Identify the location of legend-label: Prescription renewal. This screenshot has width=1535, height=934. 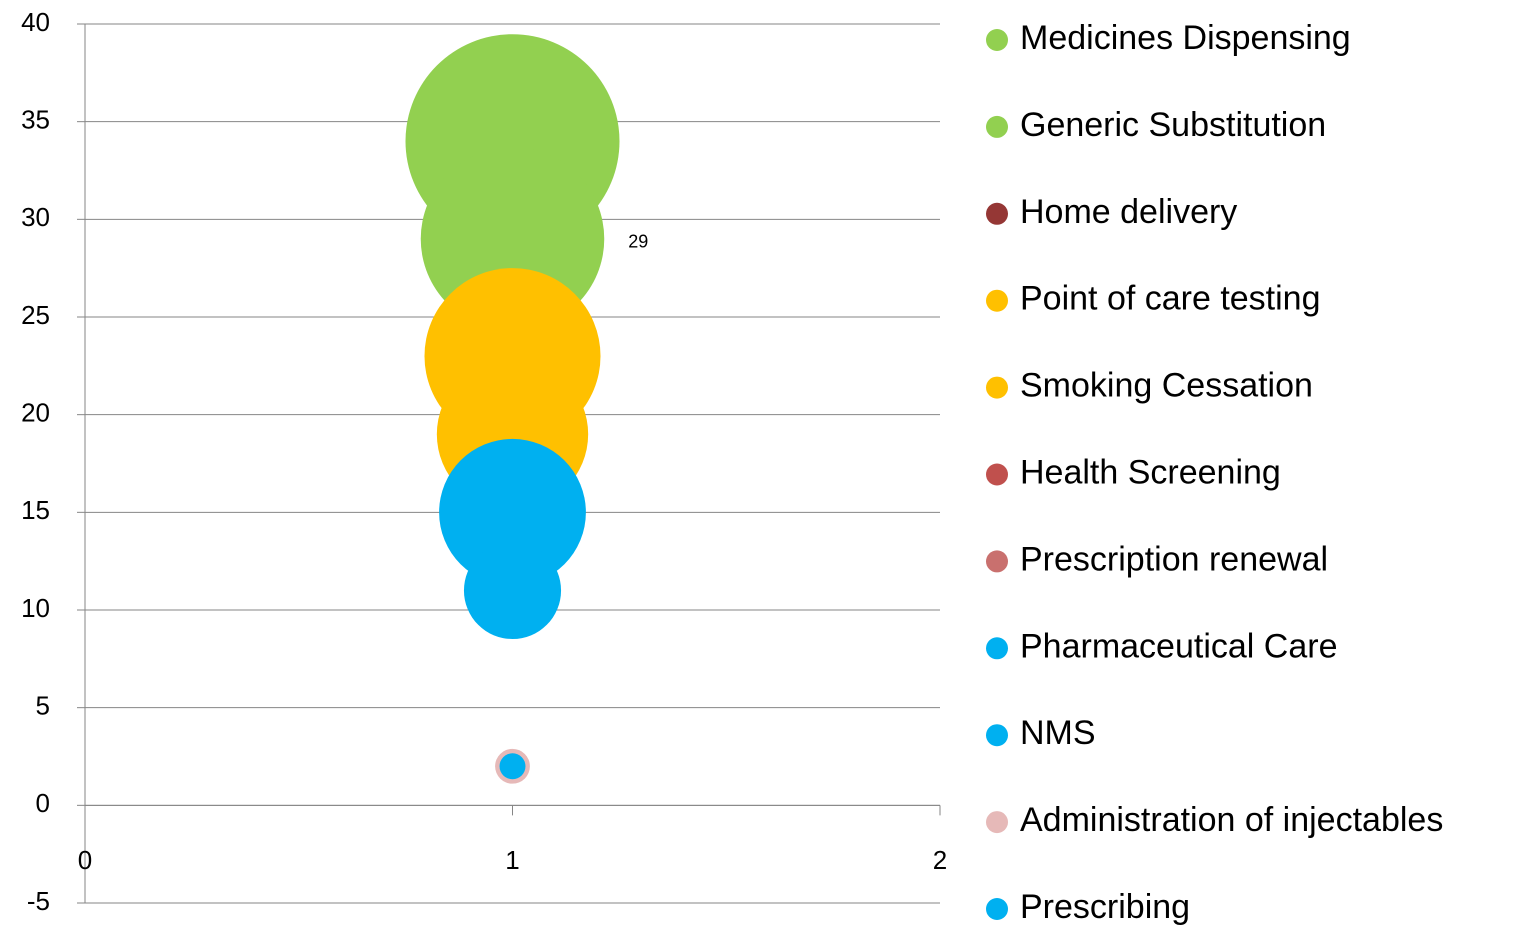
(1174, 559).